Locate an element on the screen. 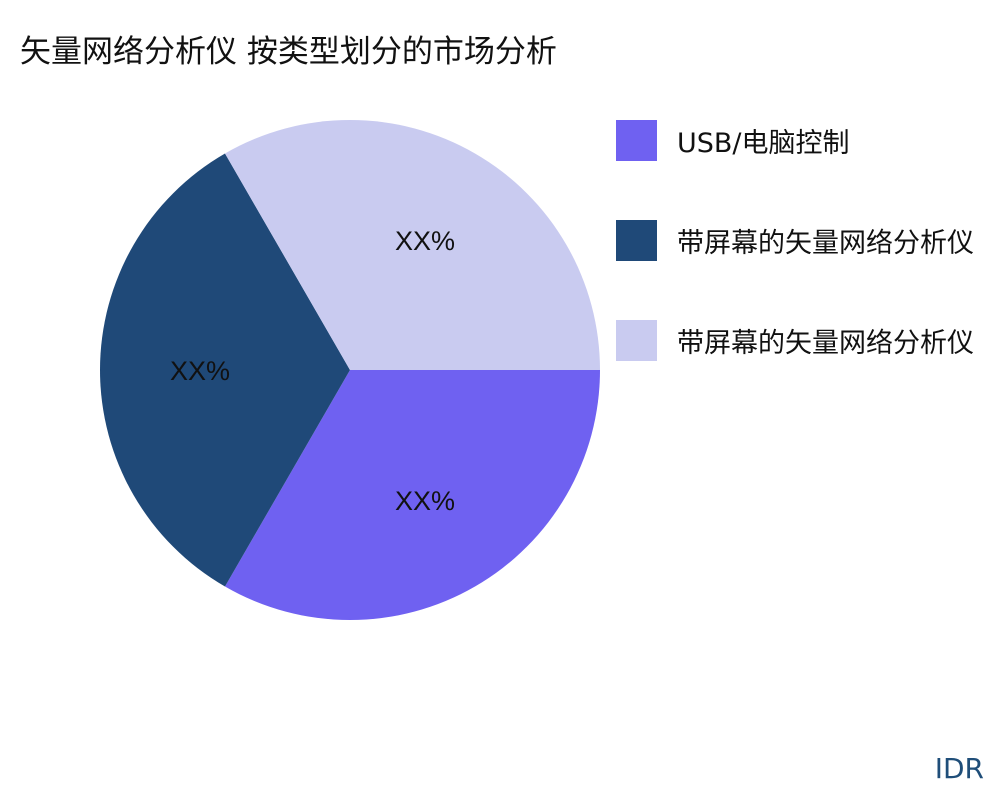 The image size is (1000, 800). legend-item: USB/电脑控制 is located at coordinates (733, 140).